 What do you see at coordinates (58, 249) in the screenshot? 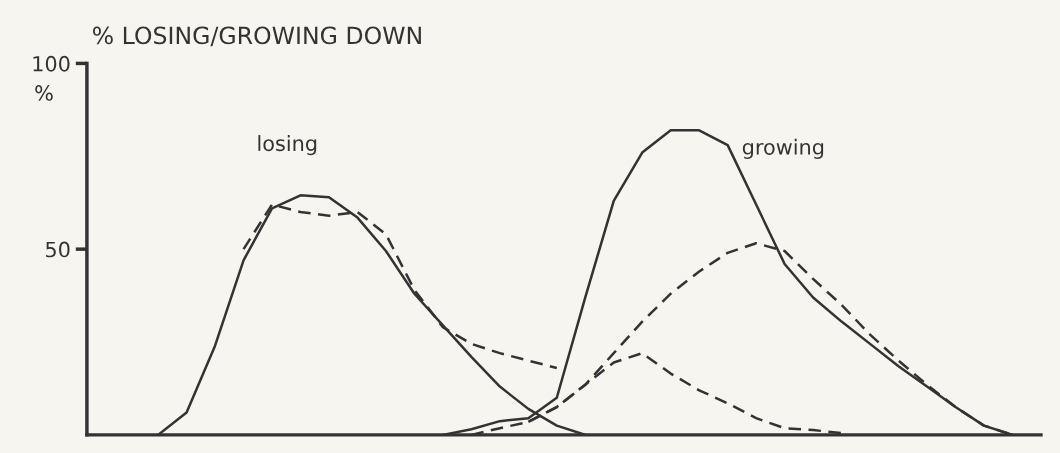
I see `y-tick-label: 50` at bounding box center [58, 249].